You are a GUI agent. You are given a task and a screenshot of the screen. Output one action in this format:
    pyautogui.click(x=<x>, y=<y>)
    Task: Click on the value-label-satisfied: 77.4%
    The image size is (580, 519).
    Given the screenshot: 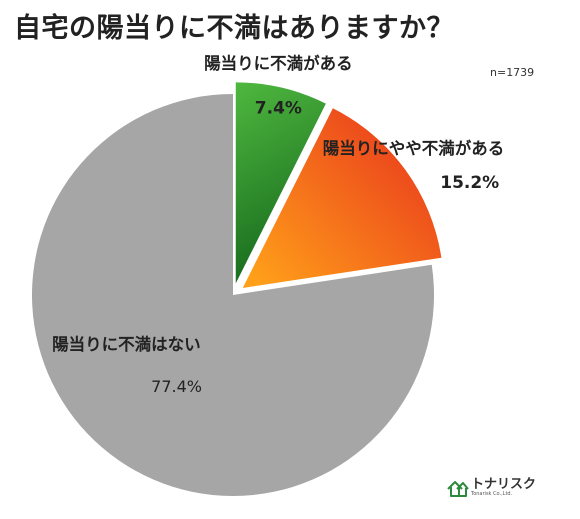 What is the action you would take?
    pyautogui.click(x=176, y=386)
    